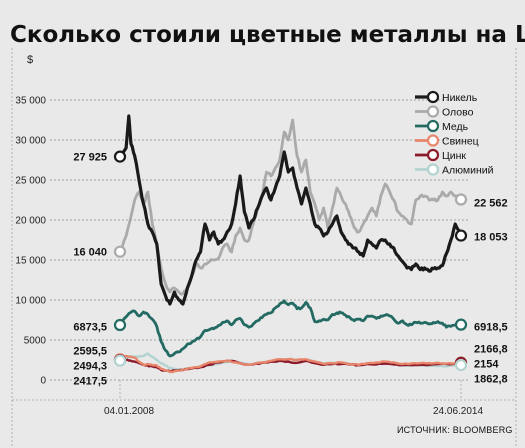  Describe the element at coordinates (90, 328) in the screenshot. I see `start-value-label: 6873,5` at that location.